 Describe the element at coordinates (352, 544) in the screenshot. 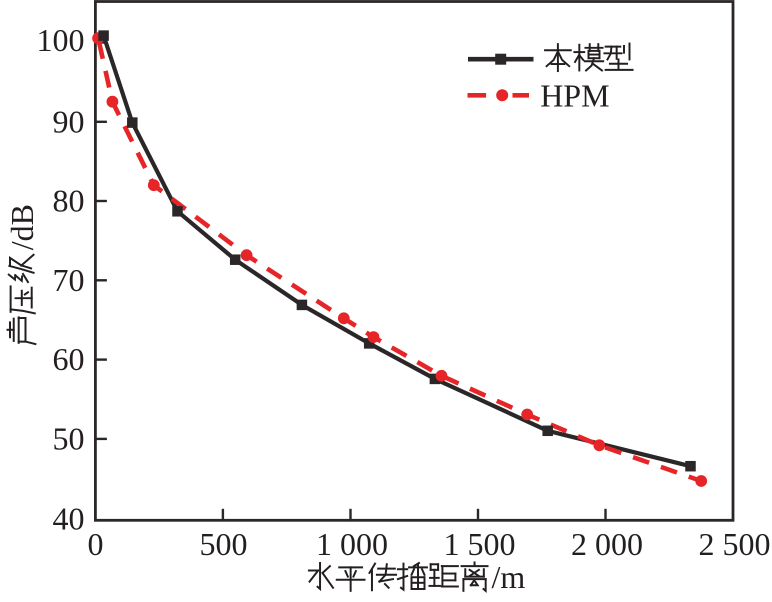

I see `svg-text: 1 000` at that location.